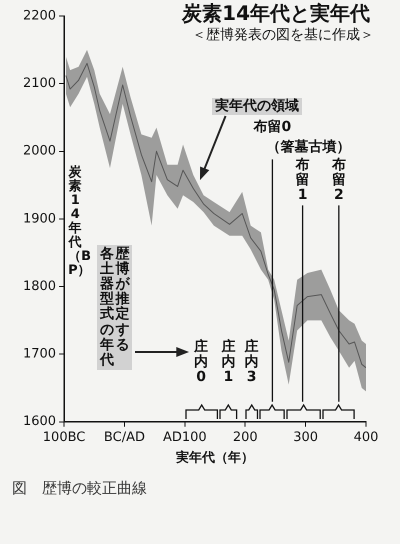 Image resolution: width=400 pixels, height=544 pixels. What do you see at coordinates (184, 437) in the screenshot?
I see `x-tick-label: AD100` at bounding box center [184, 437].